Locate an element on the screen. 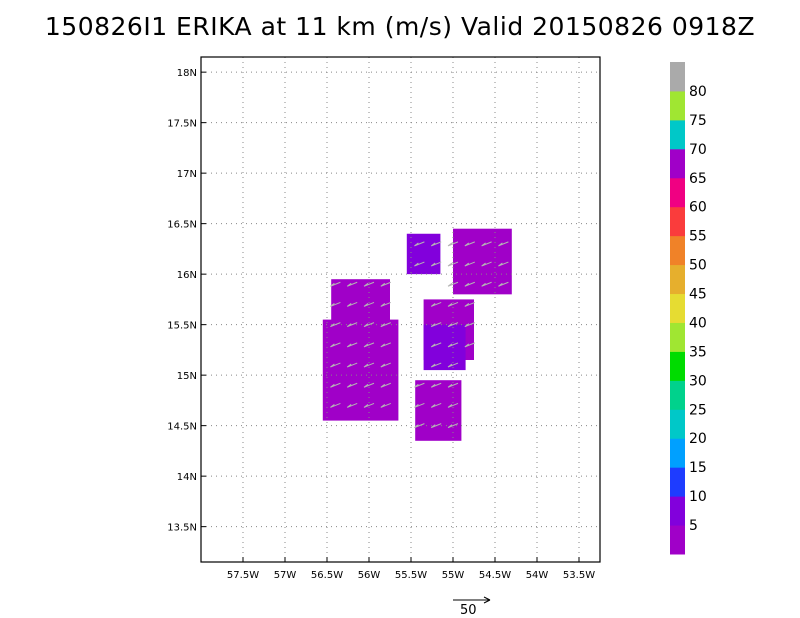  colorbar-label: 25 is located at coordinates (698, 410).